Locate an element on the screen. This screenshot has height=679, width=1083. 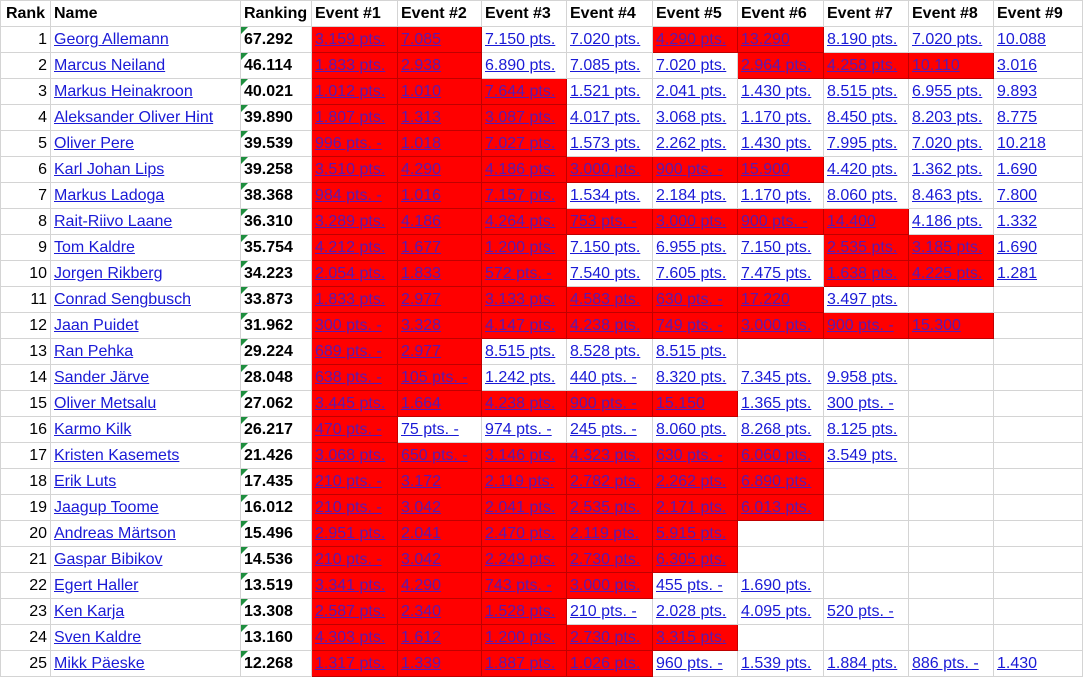
event-points-link: 1.200 pts. is located at coordinates (520, 637).